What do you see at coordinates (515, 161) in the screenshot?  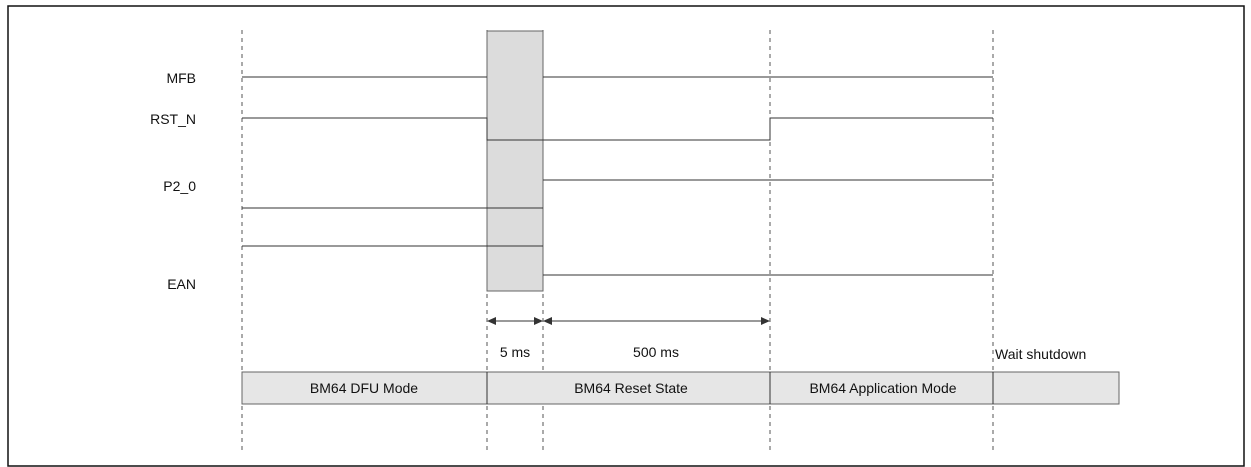 I see `transition-zone` at bounding box center [515, 161].